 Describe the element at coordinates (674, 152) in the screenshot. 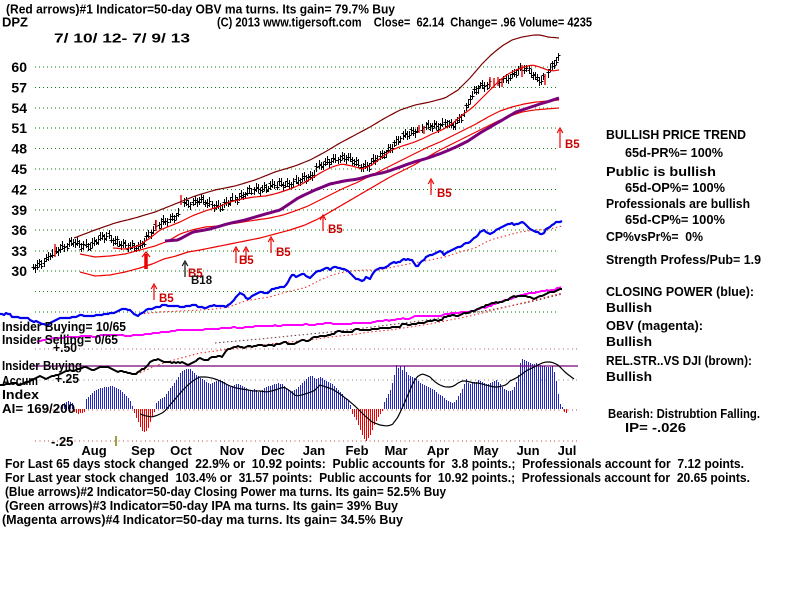

I see `svg-text: 65d-PR%= 100%` at that location.